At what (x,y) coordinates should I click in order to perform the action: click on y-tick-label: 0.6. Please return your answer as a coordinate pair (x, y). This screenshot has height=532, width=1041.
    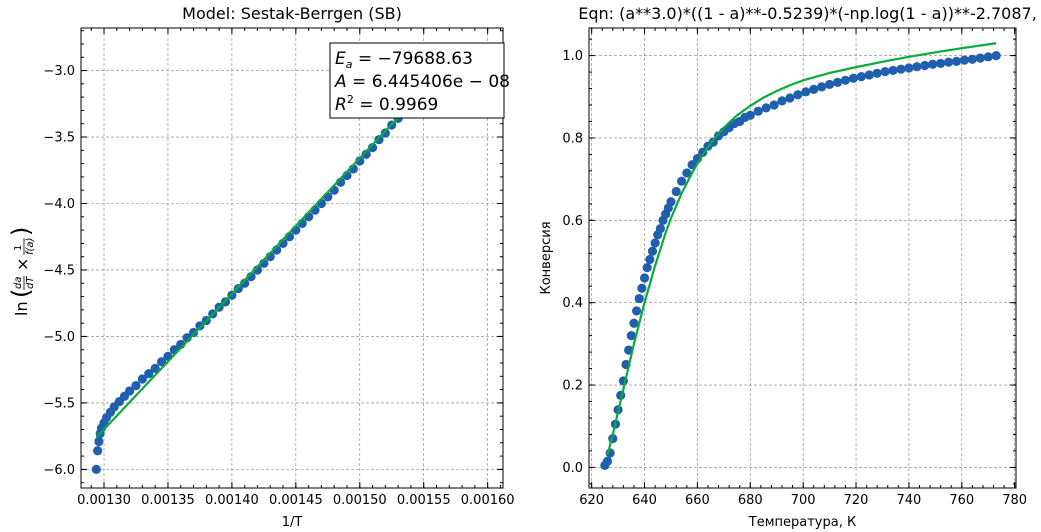
    Looking at the image, I should click on (572, 221).